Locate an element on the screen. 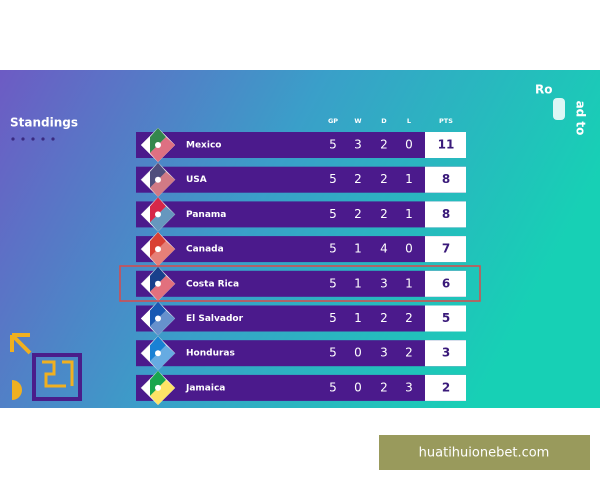 Image resolution: width=600 pixels, height=480 pixels. team-name: El Salvador is located at coordinates (215, 319).